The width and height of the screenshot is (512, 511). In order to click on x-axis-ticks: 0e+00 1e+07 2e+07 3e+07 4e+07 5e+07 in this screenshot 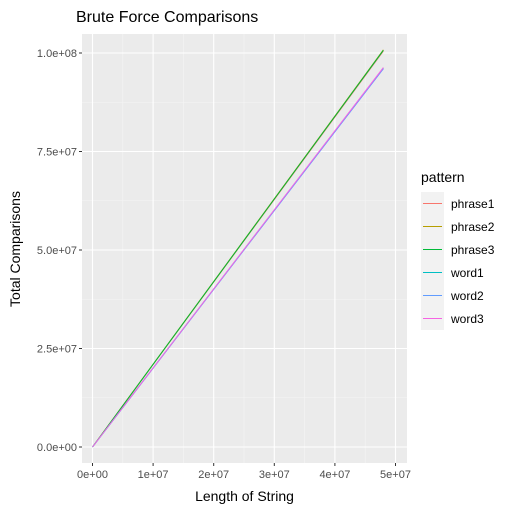, I will do `click(244, 472)`.